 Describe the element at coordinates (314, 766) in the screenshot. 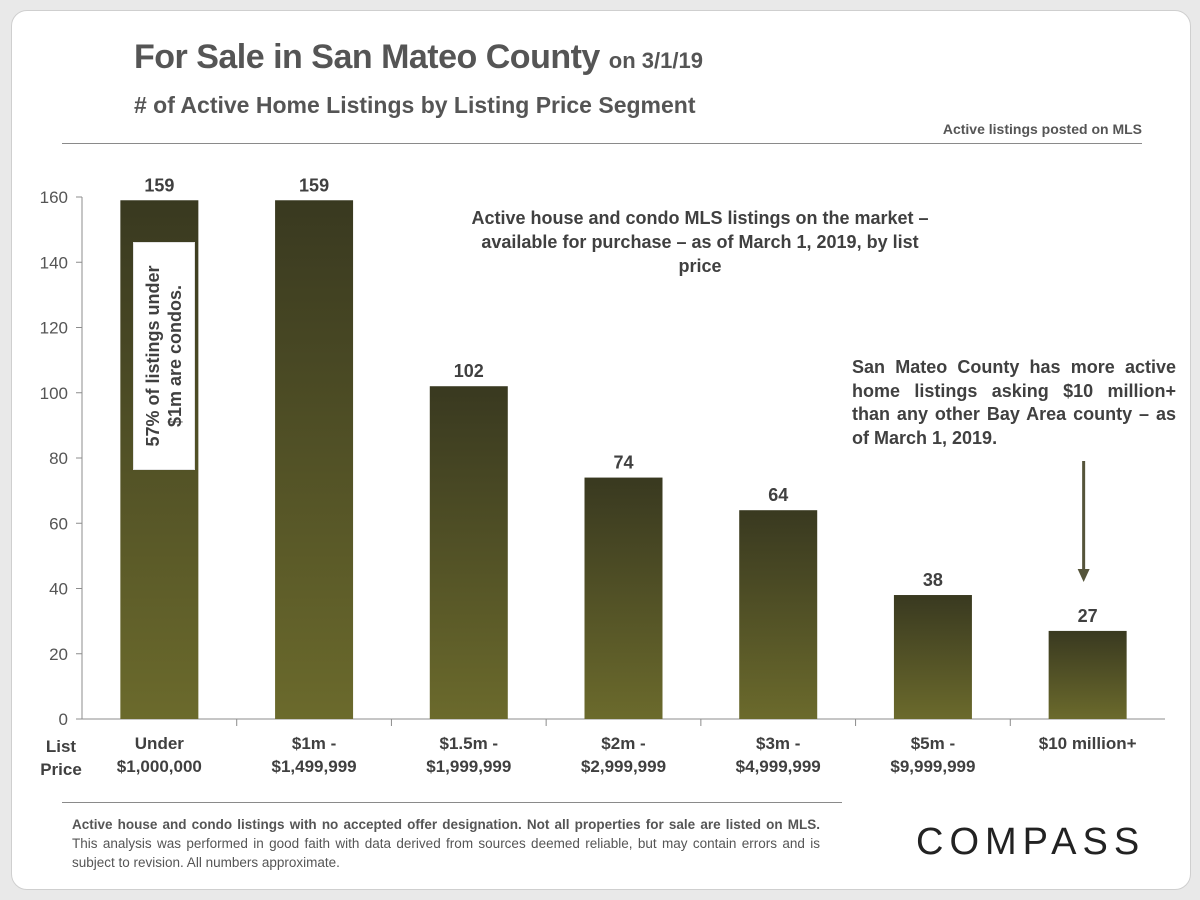

I see `x-tick-label: $1,499,999` at that location.